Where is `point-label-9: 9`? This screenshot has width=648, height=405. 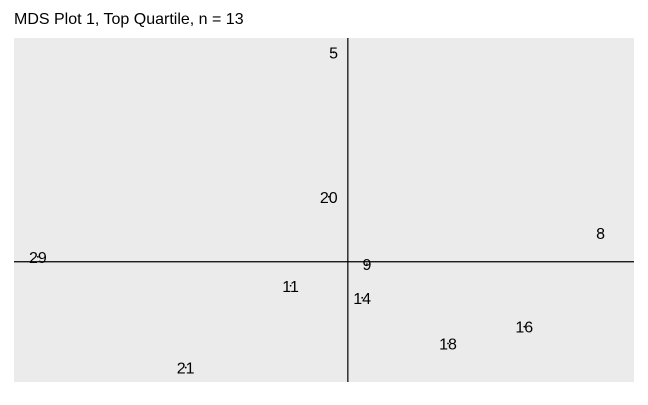 point-label-9: 9 is located at coordinates (366, 265).